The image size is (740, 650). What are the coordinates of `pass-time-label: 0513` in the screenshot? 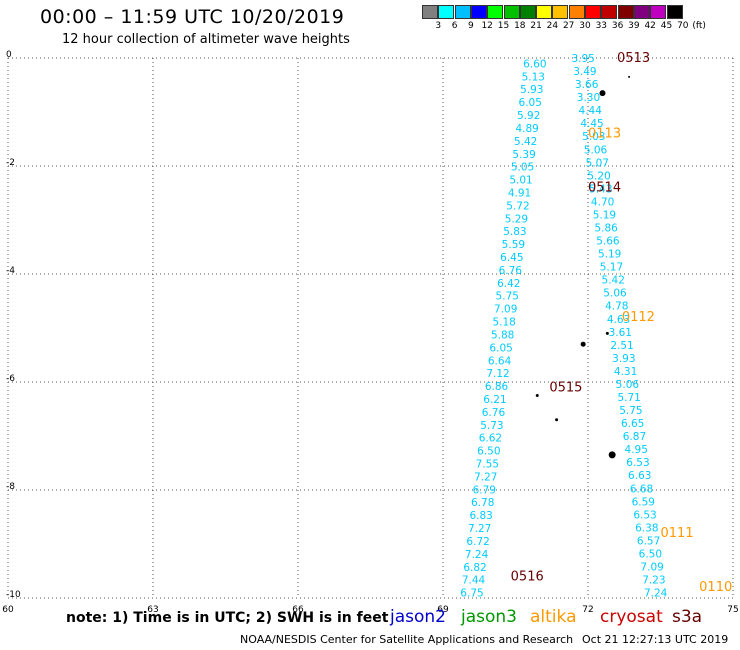 It's located at (633, 58).